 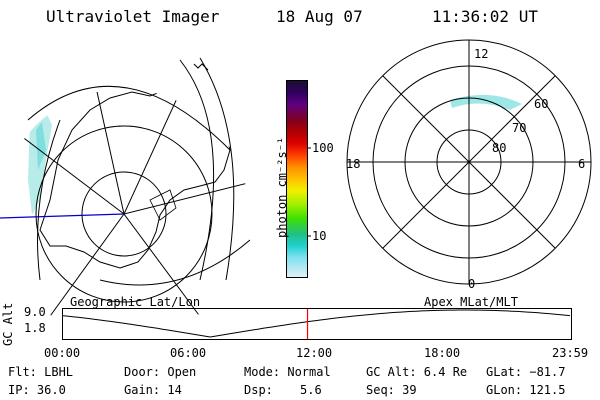 I want to click on instrument-title: Ultraviolet Imager, so click(x=133, y=16).